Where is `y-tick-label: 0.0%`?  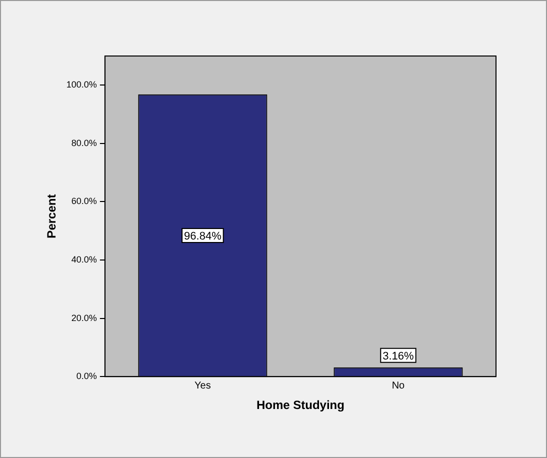 y-tick-label: 0.0% is located at coordinates (86, 376).